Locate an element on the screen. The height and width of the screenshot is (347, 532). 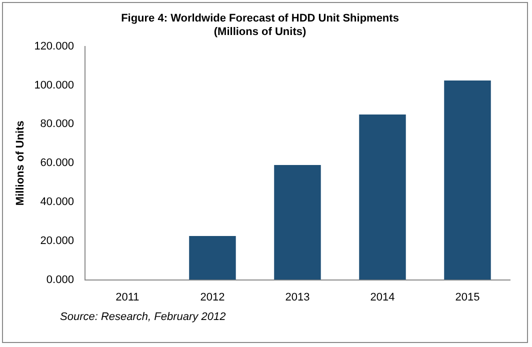
y-tick-label: 40.000 is located at coordinates (57, 202).